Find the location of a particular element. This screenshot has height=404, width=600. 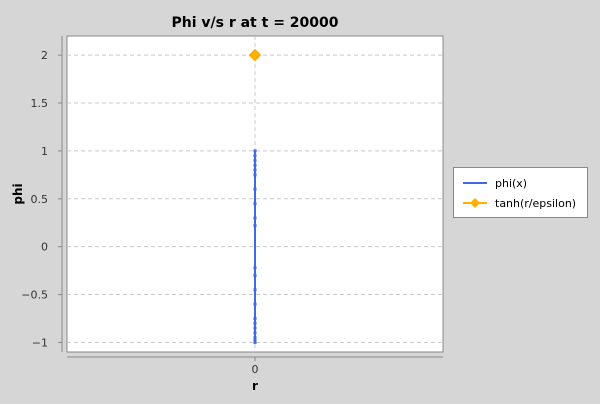

legend-label-tanh: tanh(r/epsilon) is located at coordinates (536, 203).